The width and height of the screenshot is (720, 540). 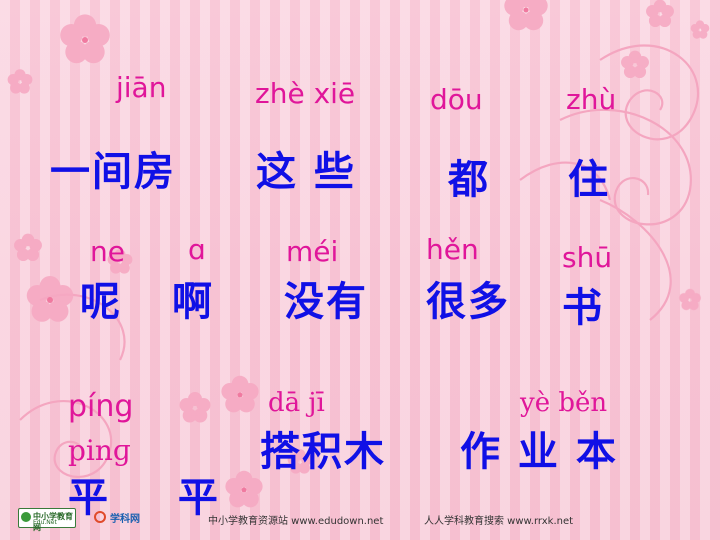 What do you see at coordinates (456, 99) in the screenshot?
I see `pinyin-dou: dōu` at bounding box center [456, 99].